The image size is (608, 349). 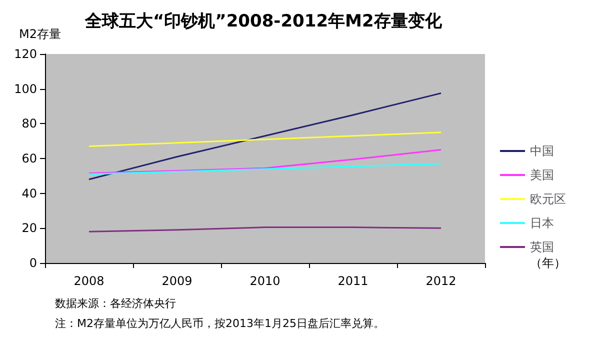 I want to click on legend-label: 欧元区, so click(x=548, y=199).